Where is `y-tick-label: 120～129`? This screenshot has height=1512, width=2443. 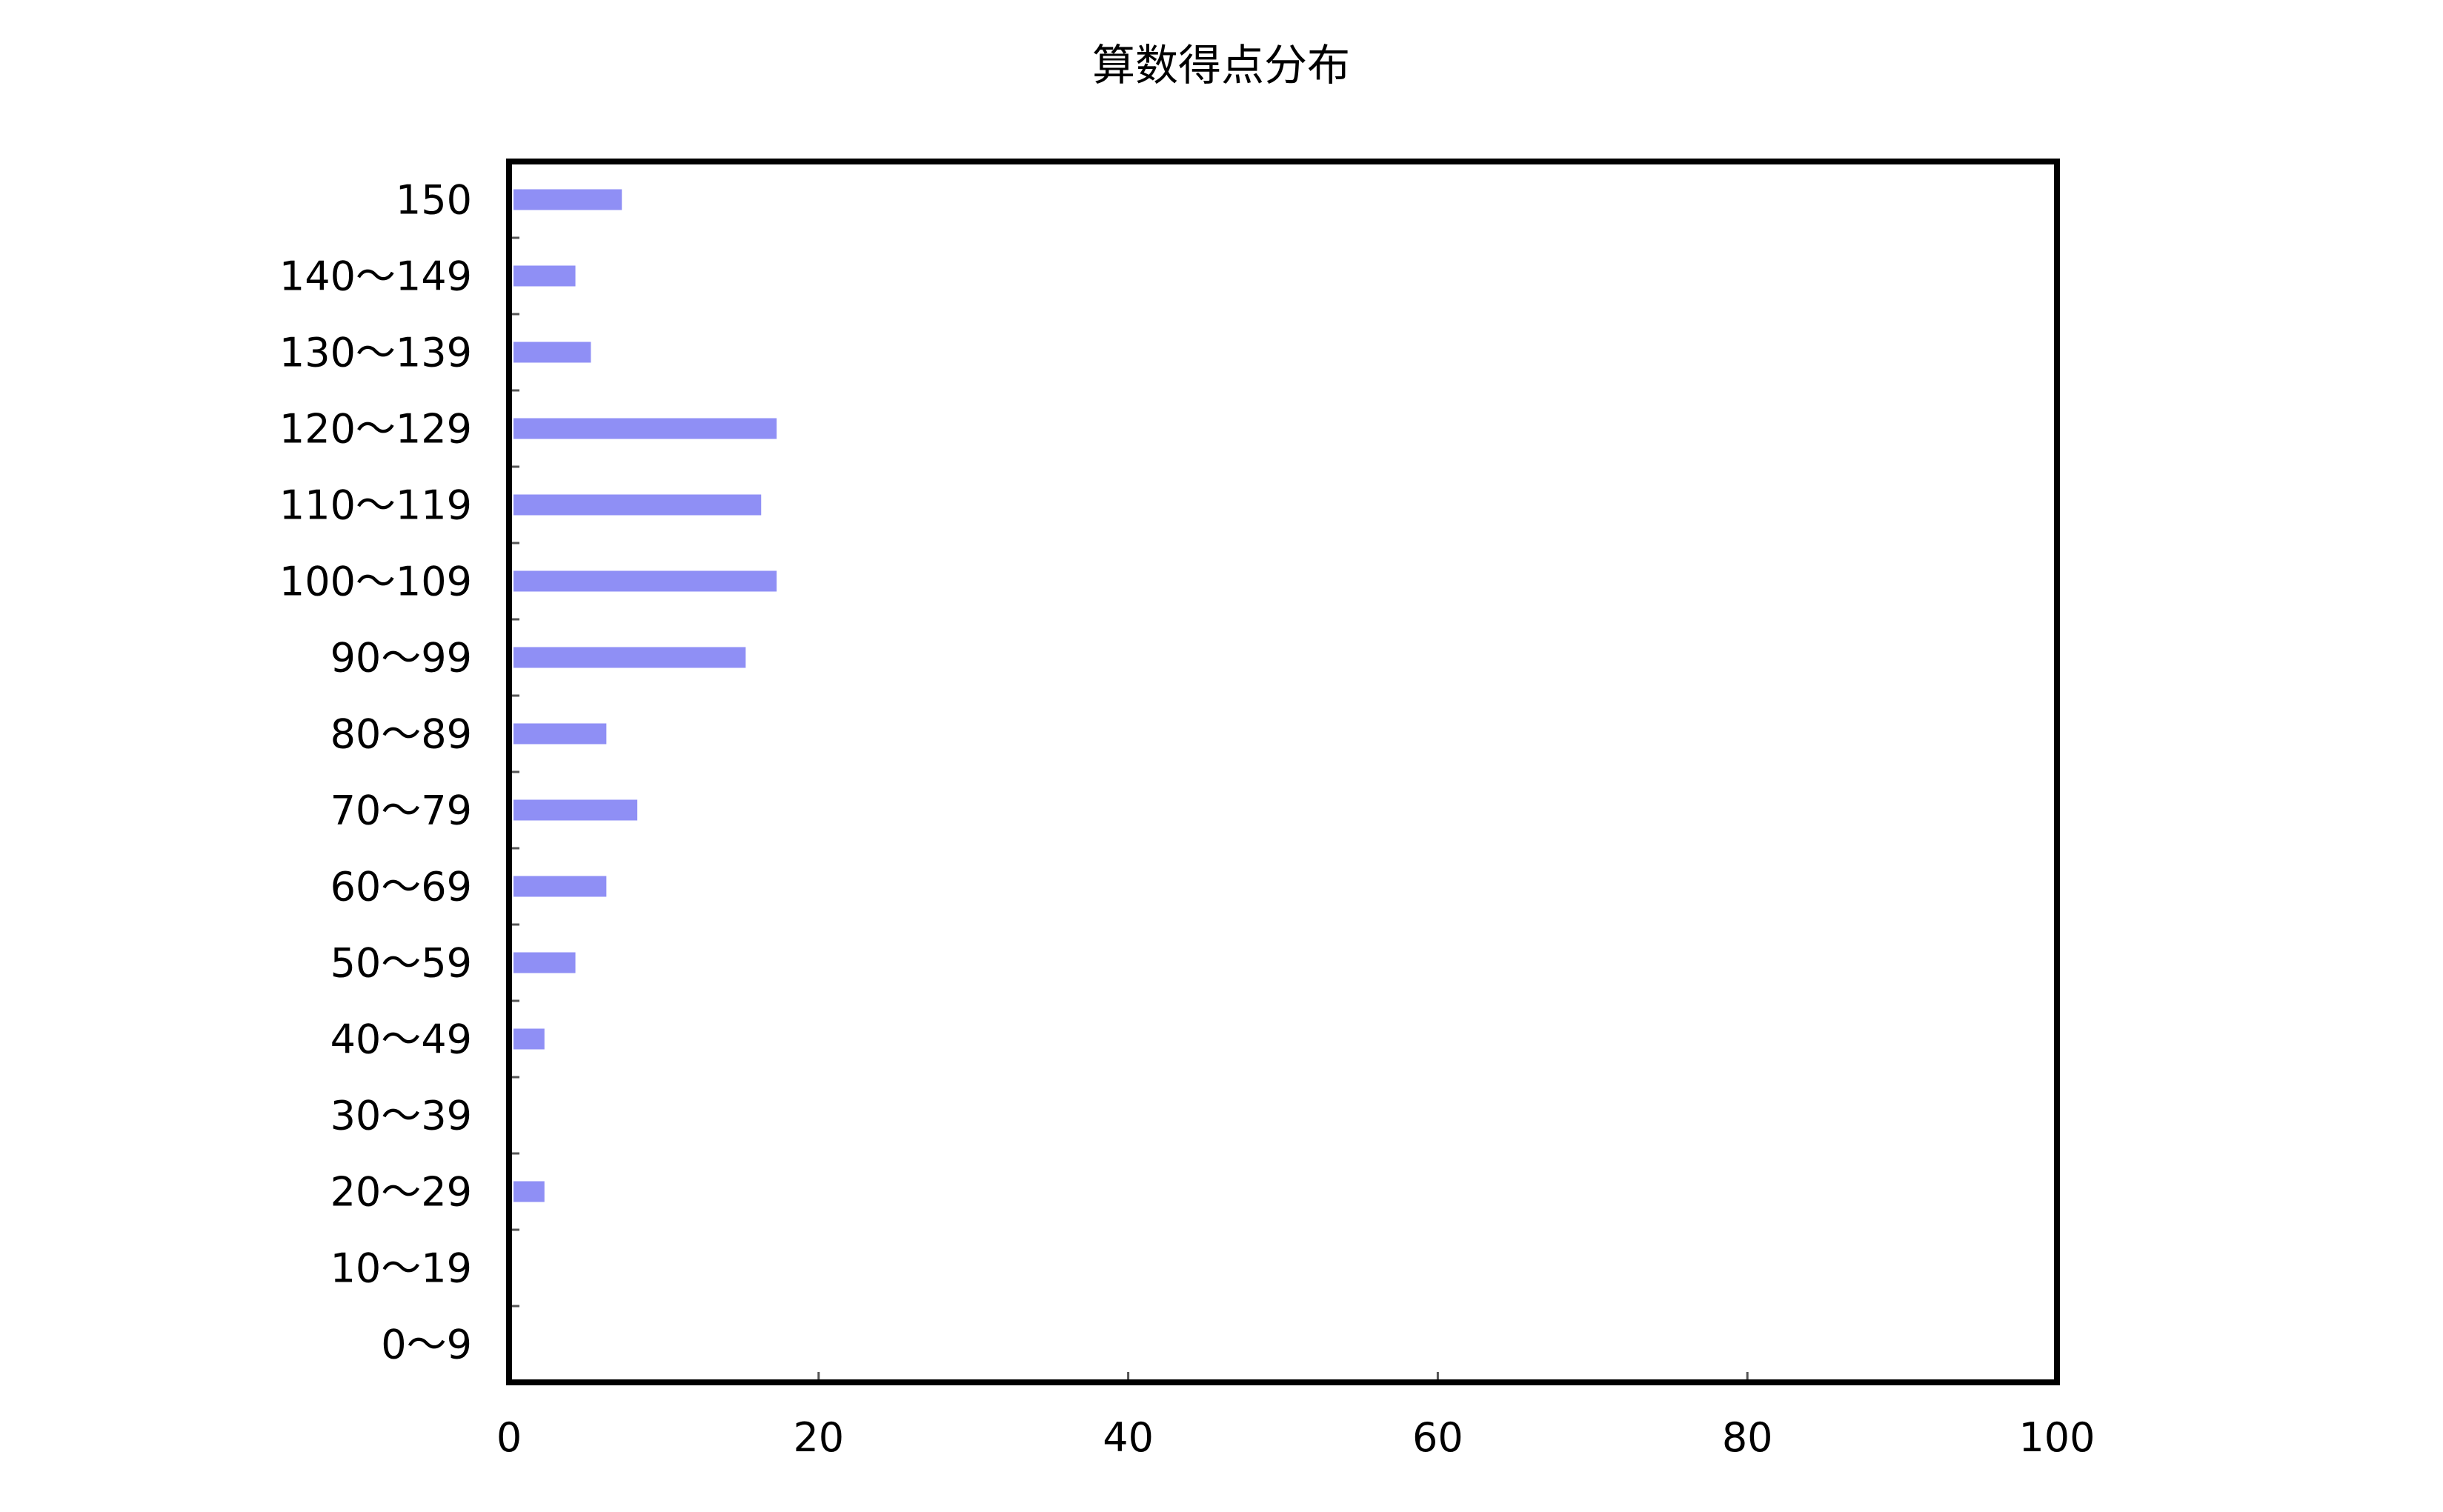
y-tick-label: 120～129 is located at coordinates (375, 429).